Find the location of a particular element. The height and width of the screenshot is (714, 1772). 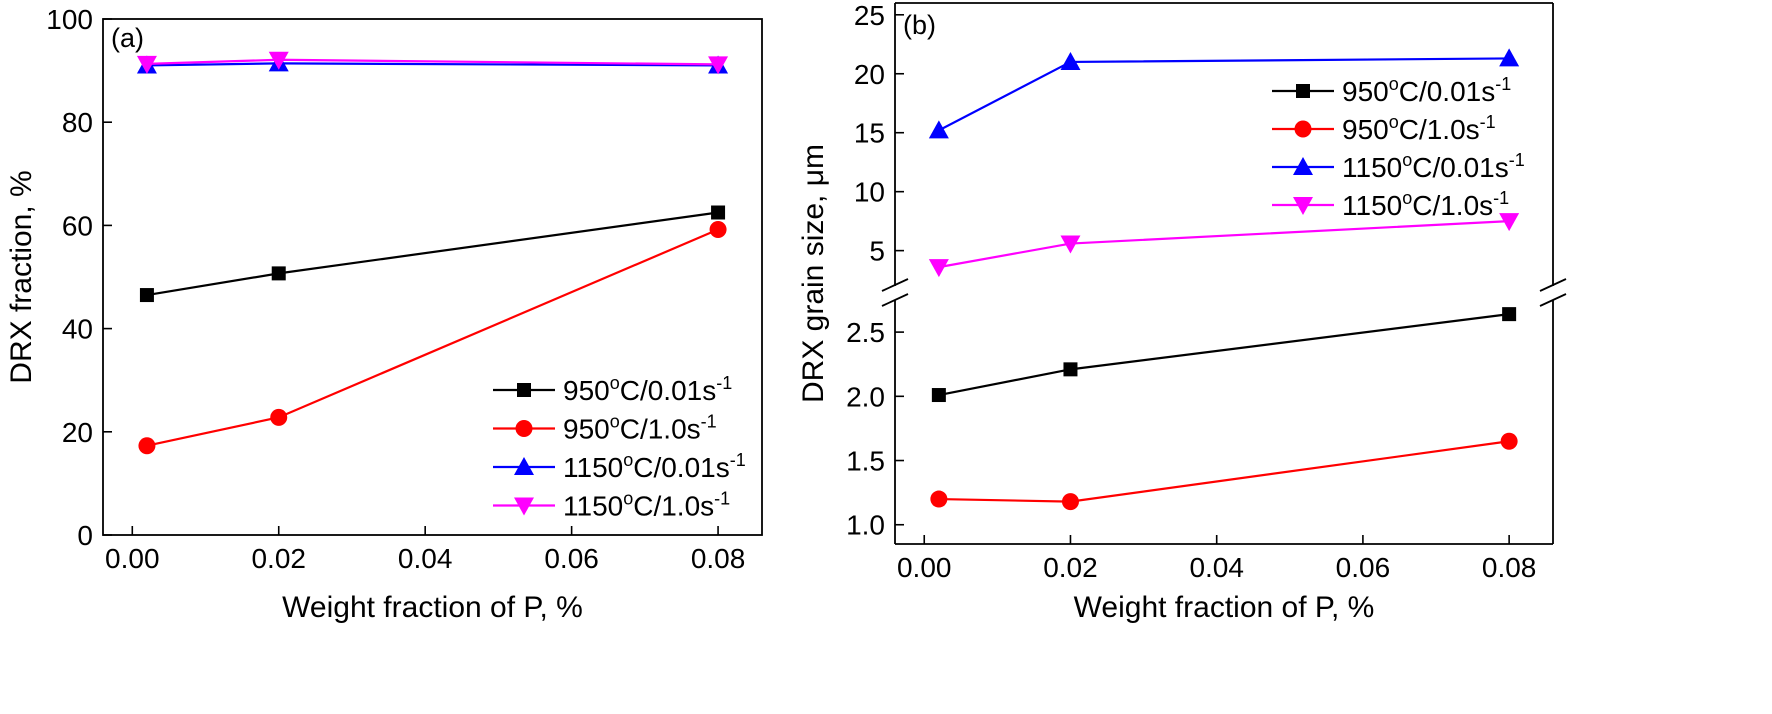

y-tick-label: 25 is located at coordinates (869, 15).